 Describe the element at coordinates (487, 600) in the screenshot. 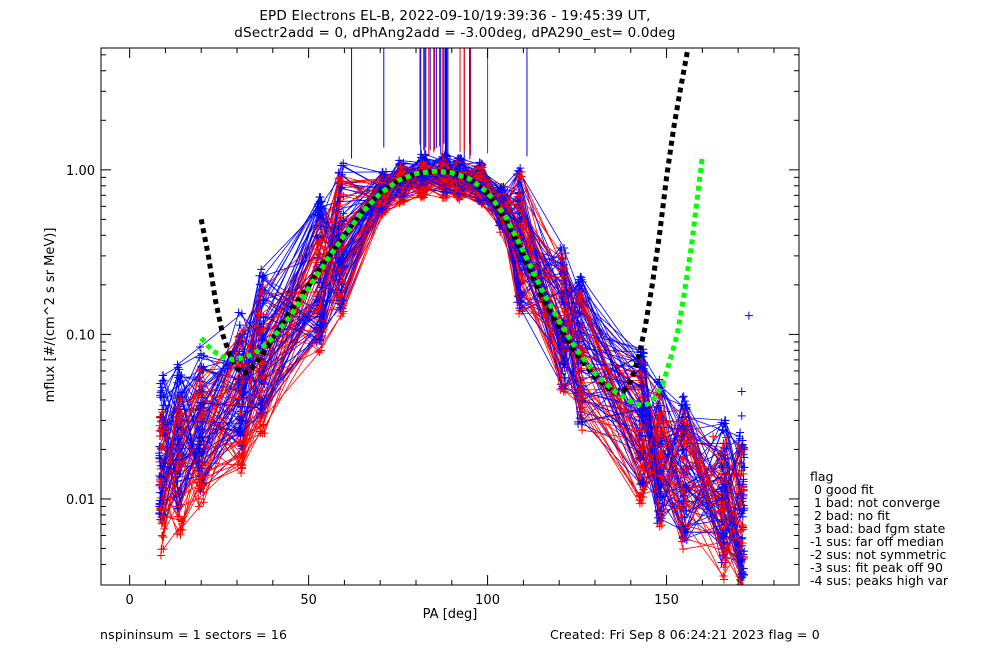

I see `x-tick-label: 100` at that location.